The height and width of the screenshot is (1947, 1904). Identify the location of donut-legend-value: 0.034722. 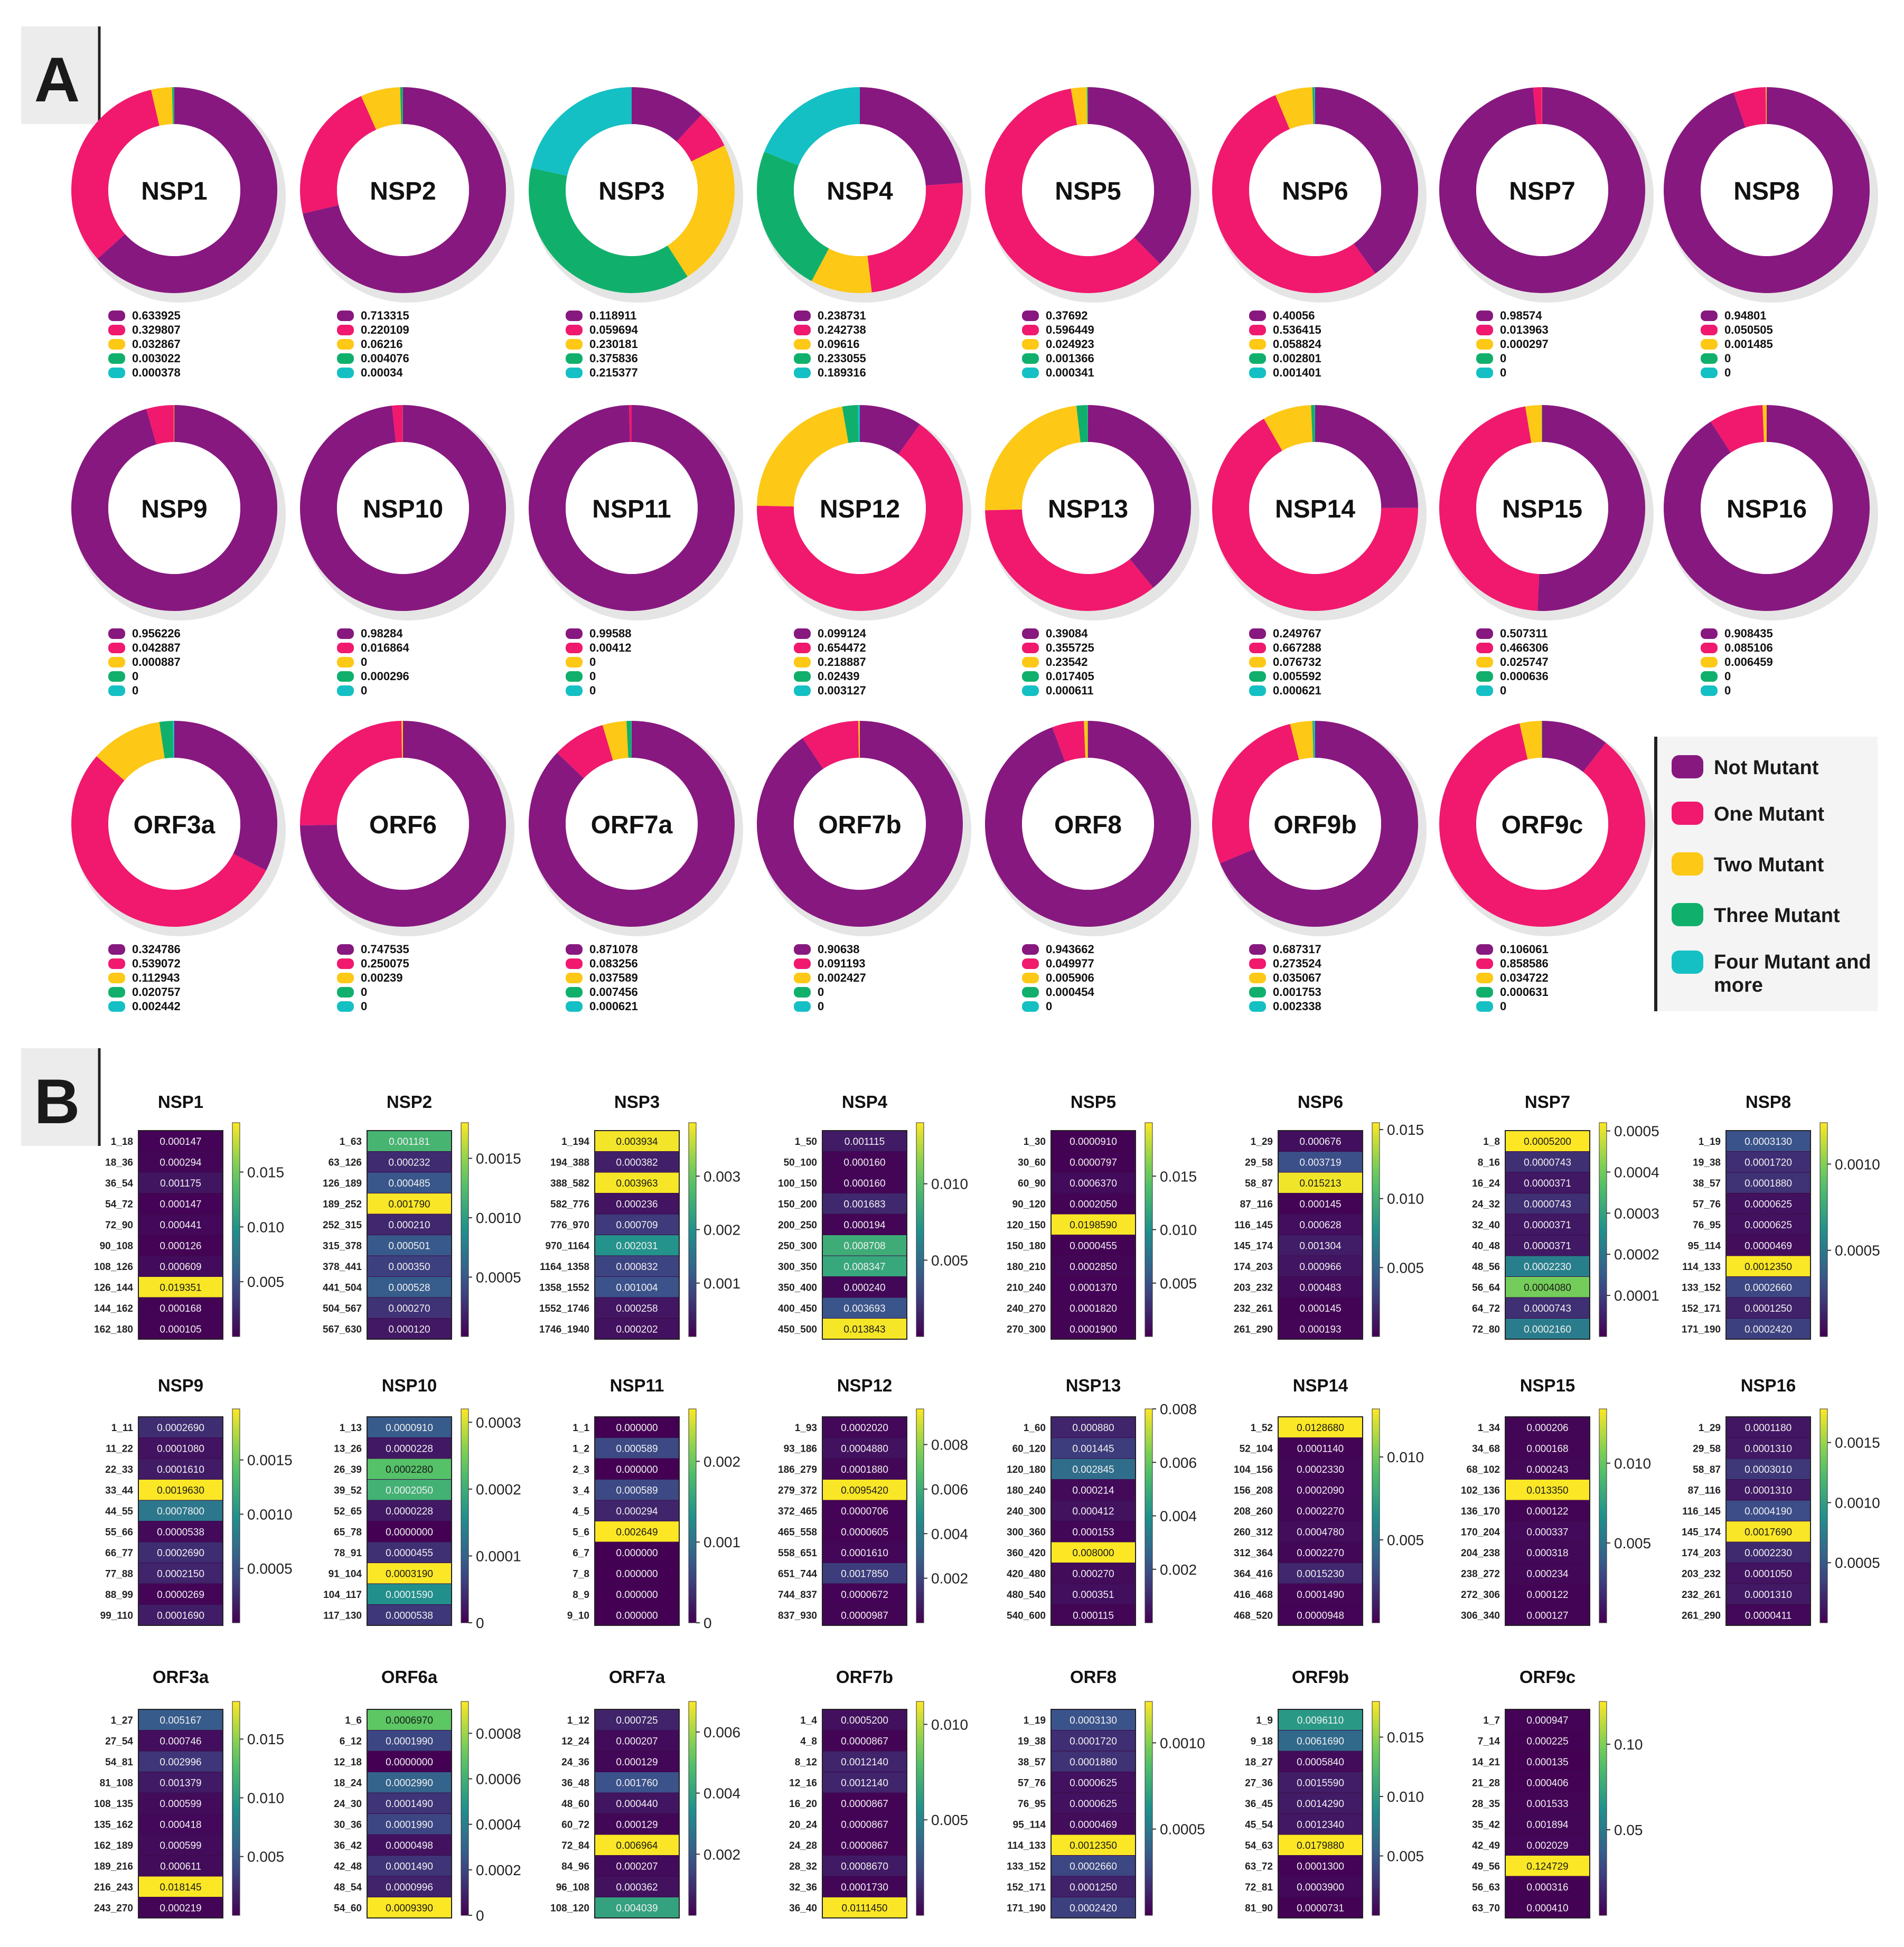
(1524, 977).